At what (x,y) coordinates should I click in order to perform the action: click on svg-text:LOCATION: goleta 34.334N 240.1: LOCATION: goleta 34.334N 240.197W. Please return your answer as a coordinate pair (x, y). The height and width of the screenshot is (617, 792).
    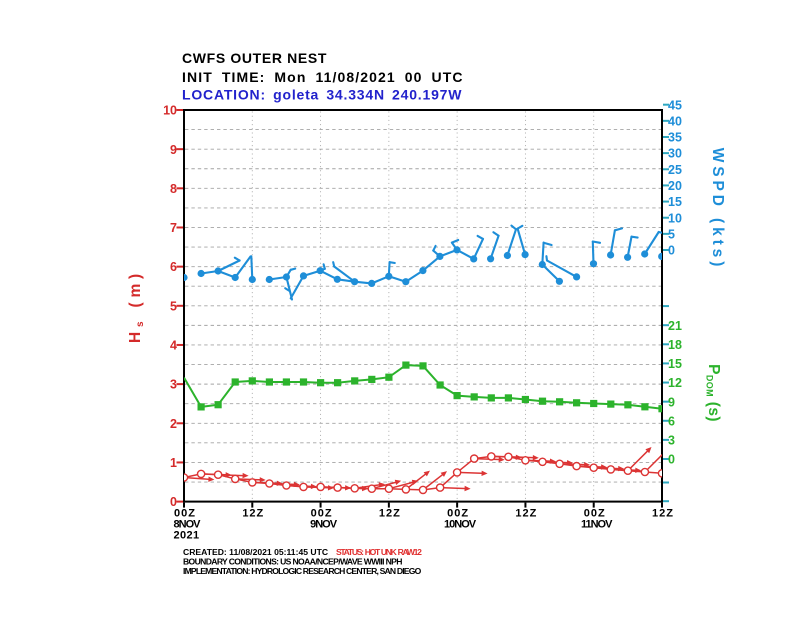
    Looking at the image, I should click on (322, 95).